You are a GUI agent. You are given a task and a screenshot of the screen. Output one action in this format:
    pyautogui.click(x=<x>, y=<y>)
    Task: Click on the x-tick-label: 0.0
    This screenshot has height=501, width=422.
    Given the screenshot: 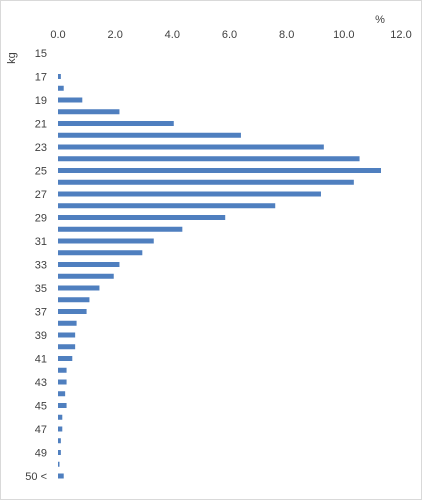 What is the action you would take?
    pyautogui.click(x=57, y=35)
    